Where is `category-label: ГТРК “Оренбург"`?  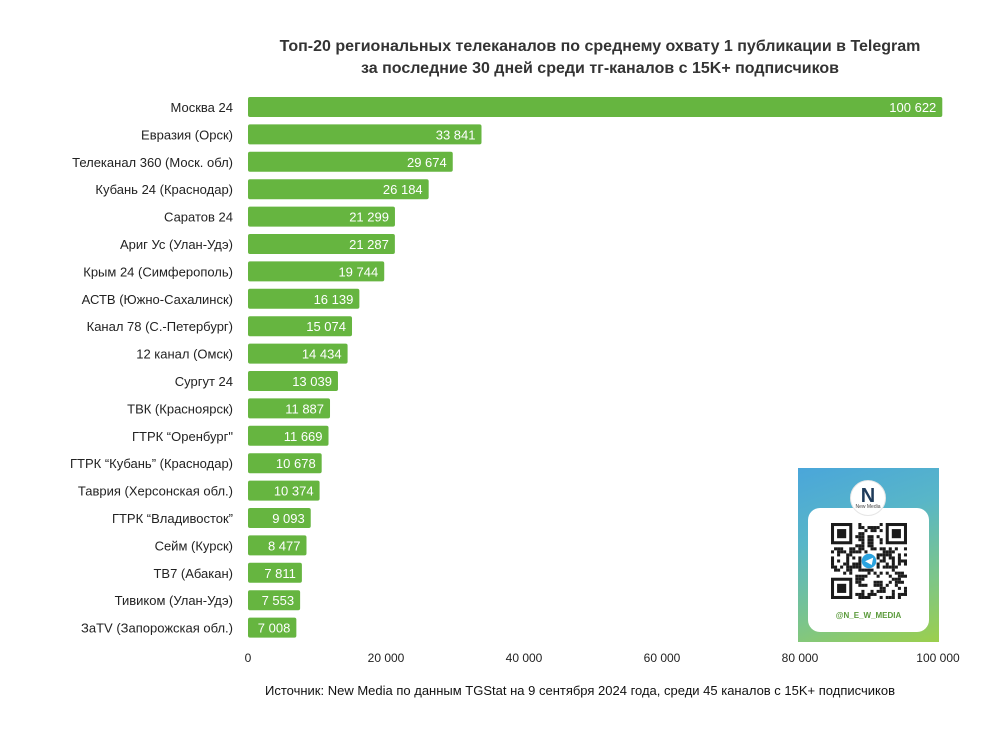 category-label: ГТРК “Оренбург" is located at coordinates (182, 436).